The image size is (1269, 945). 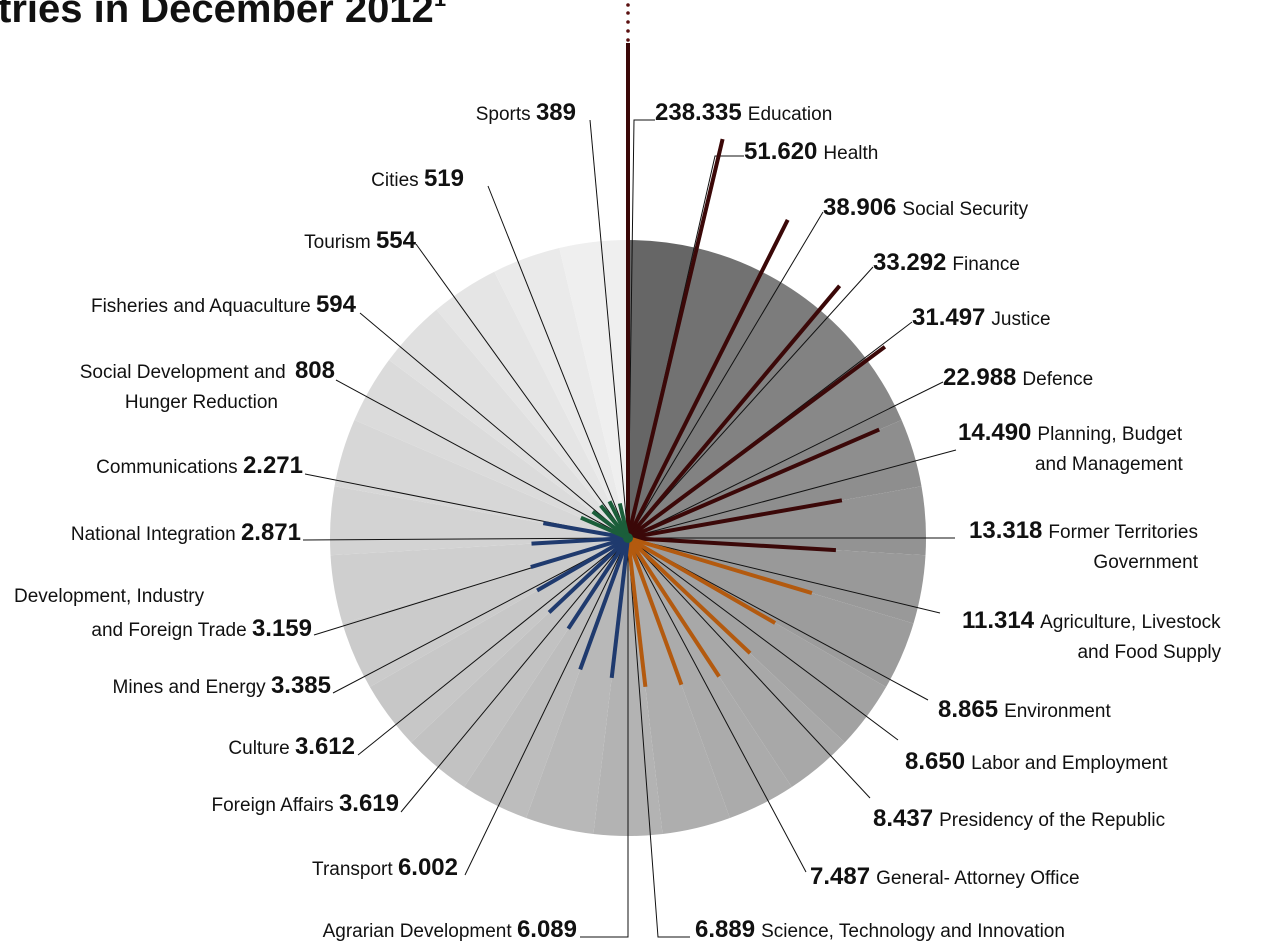 I want to click on value-label: 6.002, so click(x=428, y=867).